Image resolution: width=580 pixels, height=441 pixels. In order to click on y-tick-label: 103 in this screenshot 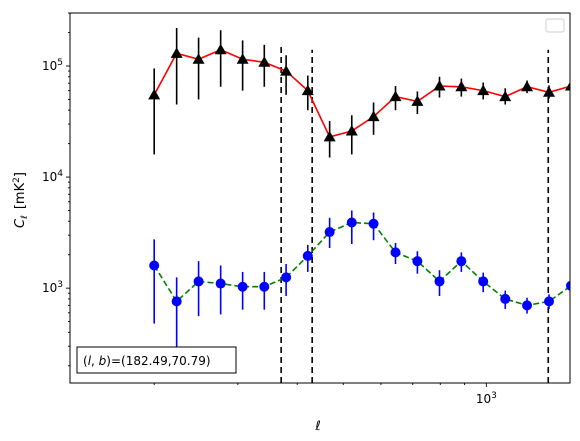, I will do `click(52, 287)`.